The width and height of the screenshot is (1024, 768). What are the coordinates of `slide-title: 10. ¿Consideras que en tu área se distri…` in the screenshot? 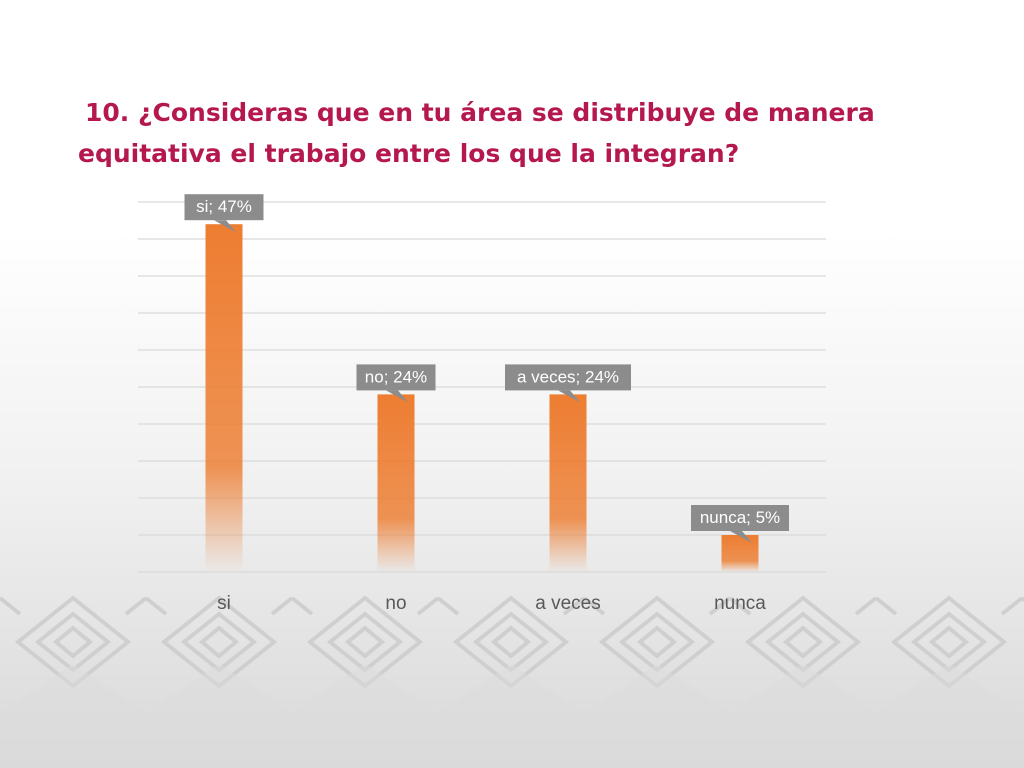 It's located at (518, 133).